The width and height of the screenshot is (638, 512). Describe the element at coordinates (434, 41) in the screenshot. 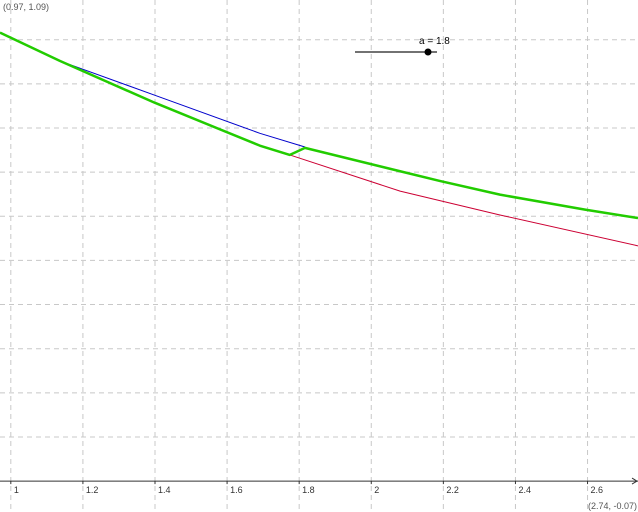

I see `slider-label: a = 1.8` at that location.